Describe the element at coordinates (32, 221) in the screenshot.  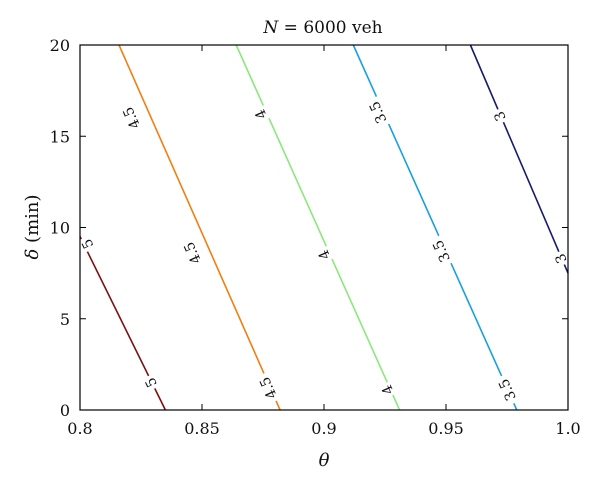
I see `y-axis-label-unit: (min)` at that location.